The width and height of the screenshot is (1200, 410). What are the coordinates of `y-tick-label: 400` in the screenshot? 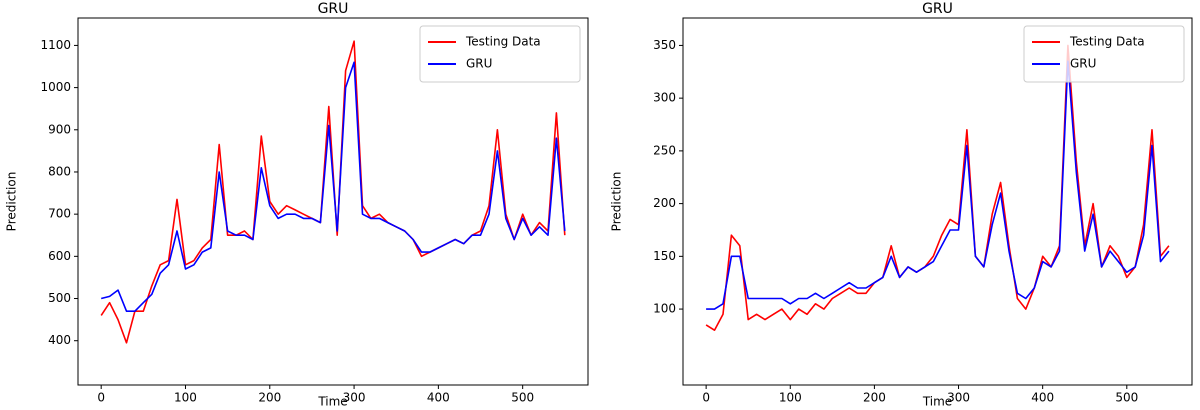 It's located at (59, 340).